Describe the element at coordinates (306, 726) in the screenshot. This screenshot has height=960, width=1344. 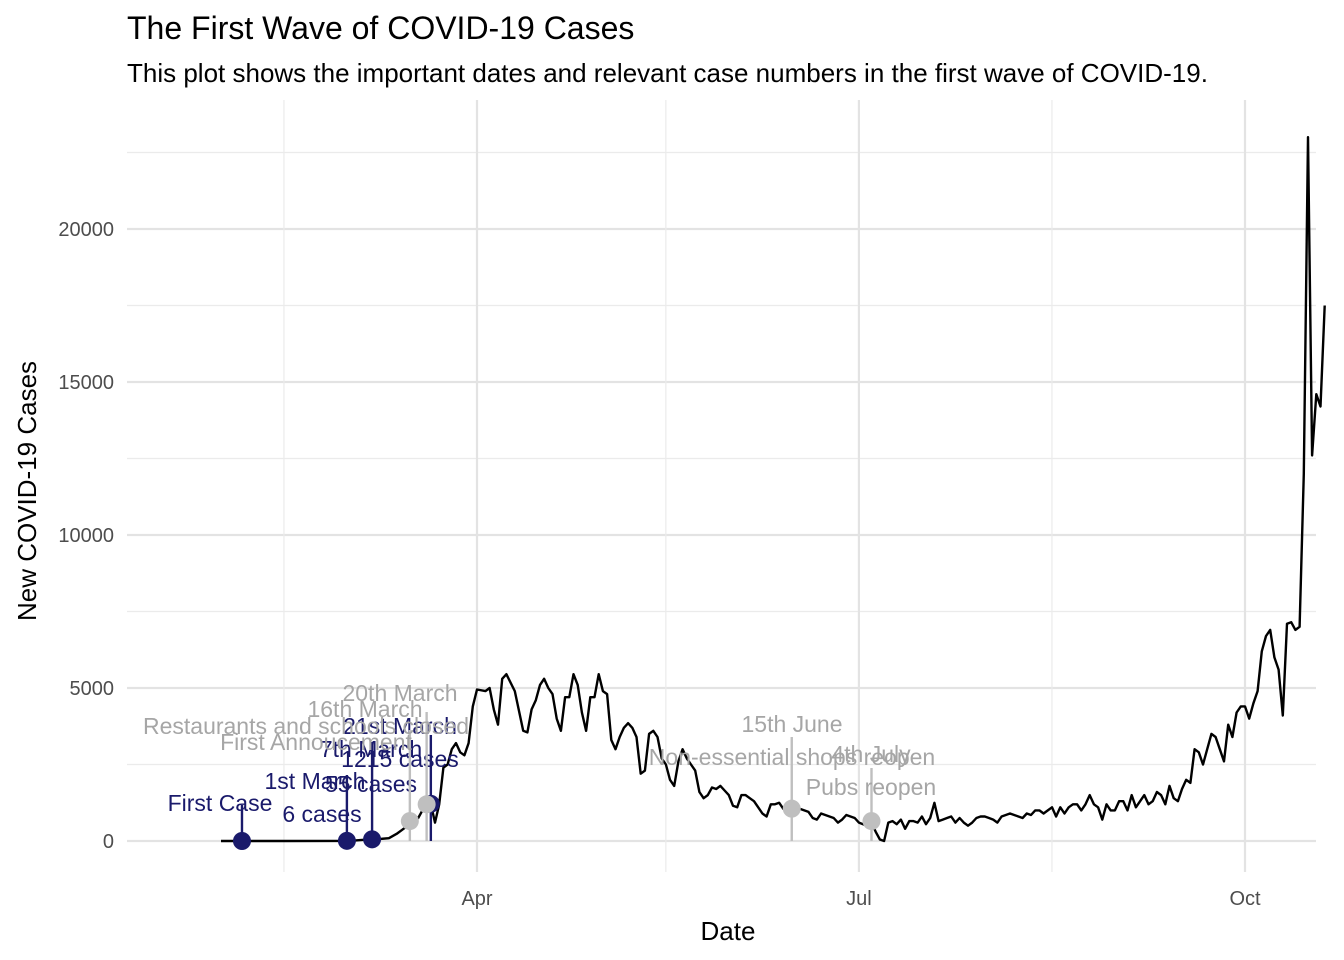
I see `annotation-label: Restaurants and schools closed` at that location.